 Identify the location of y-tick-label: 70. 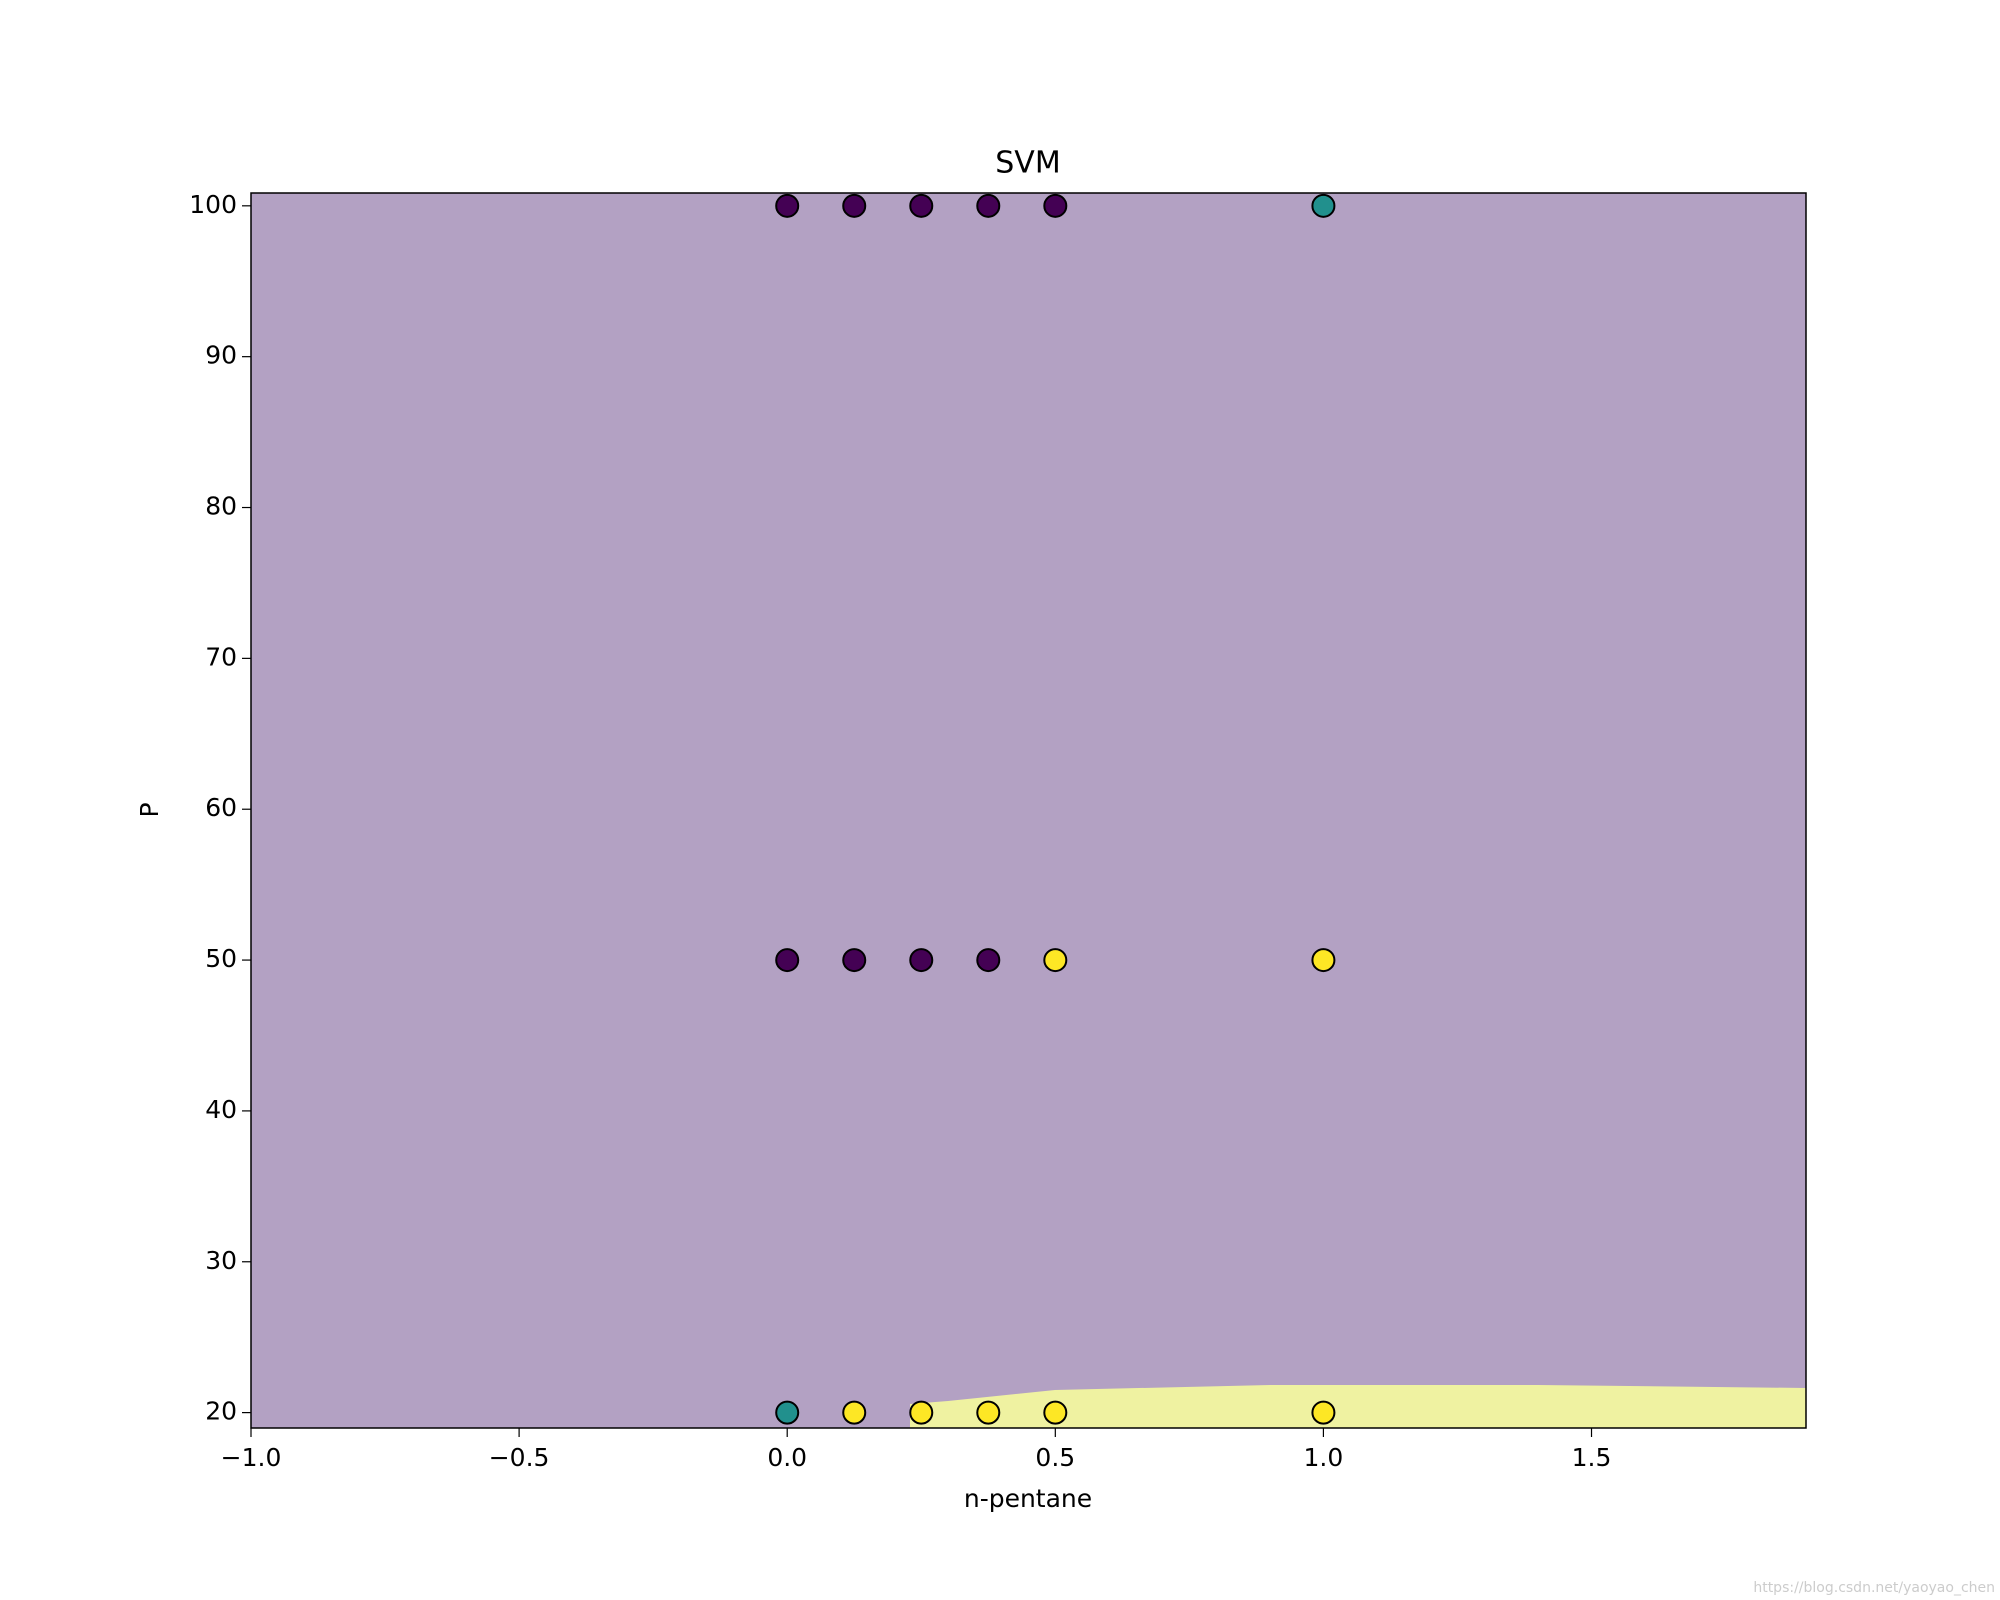
(221, 656).